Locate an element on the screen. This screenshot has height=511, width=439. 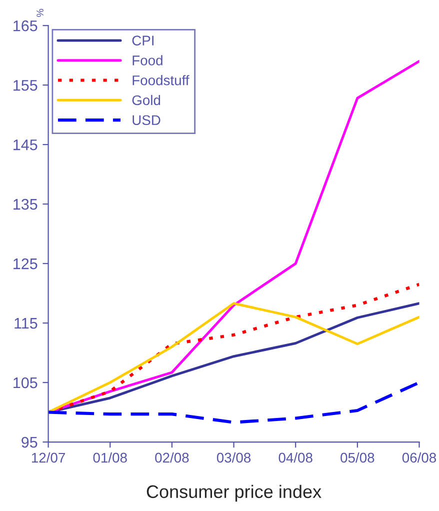
y-tick-label: 95 is located at coordinates (30, 442).